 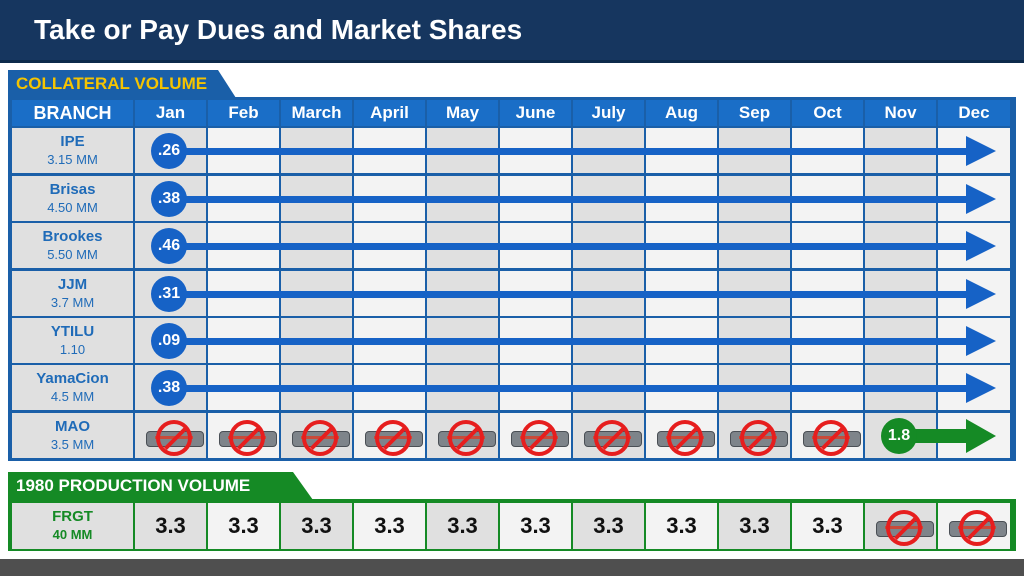 I want to click on branch-name: IPE, so click(x=72, y=141).